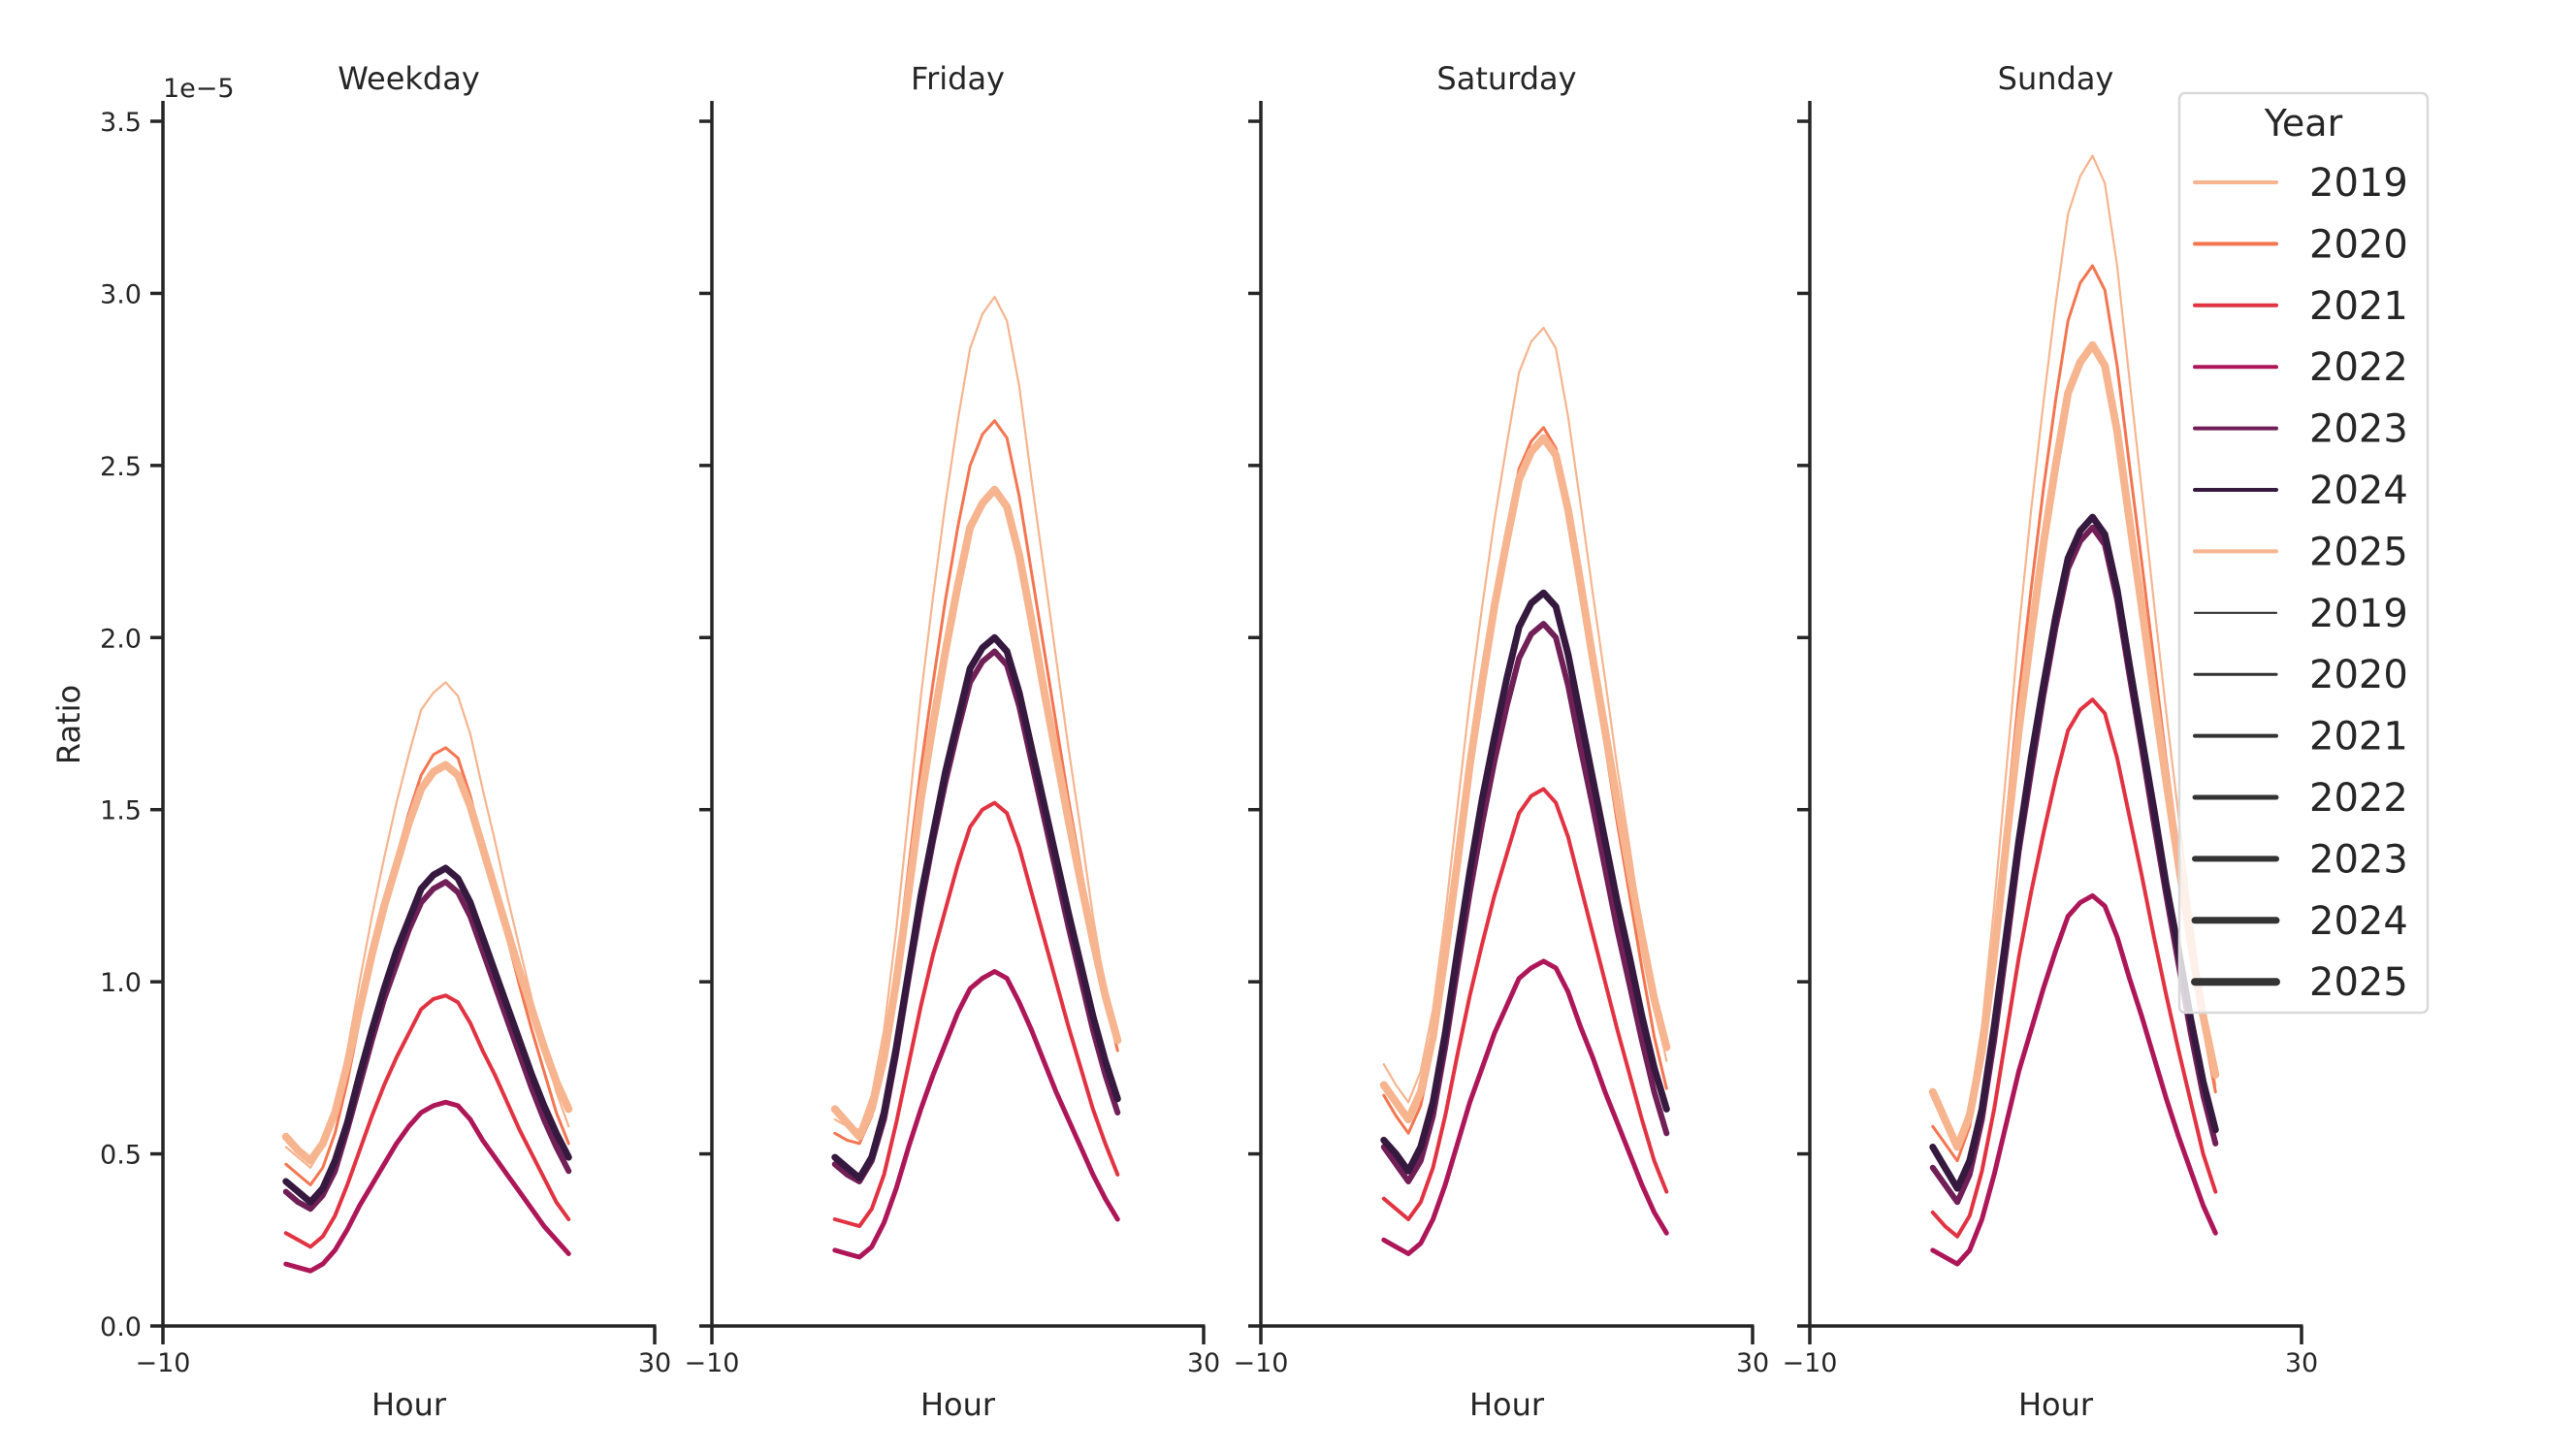 Image resolution: width=2576 pixels, height=1455 pixels. I want to click on y-tick-label: 1.5, so click(121, 811).